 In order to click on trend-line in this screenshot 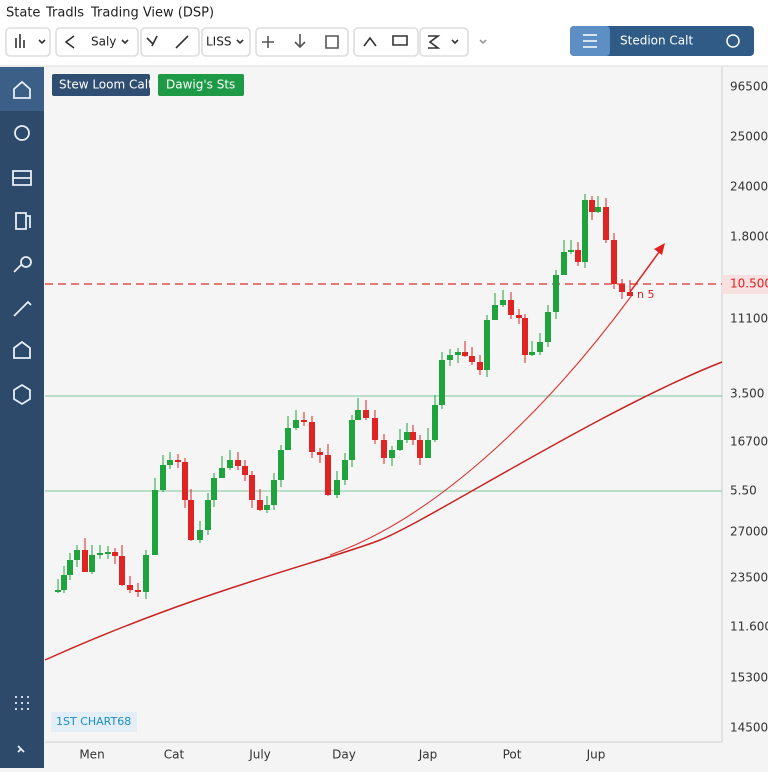, I will do `click(481, 425)`.